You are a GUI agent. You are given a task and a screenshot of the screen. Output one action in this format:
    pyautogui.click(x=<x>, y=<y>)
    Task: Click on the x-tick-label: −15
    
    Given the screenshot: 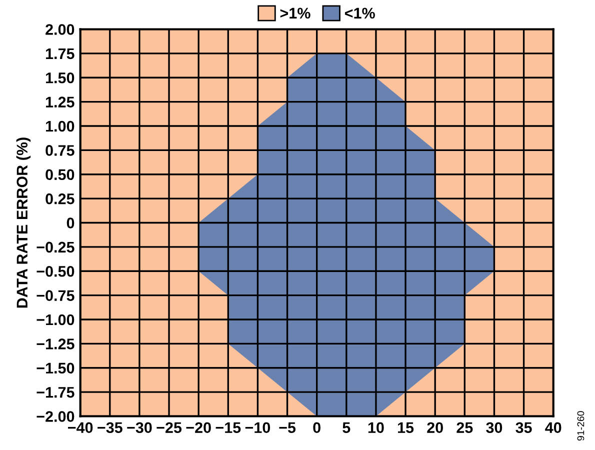 What is the action you would take?
    pyautogui.click(x=228, y=428)
    